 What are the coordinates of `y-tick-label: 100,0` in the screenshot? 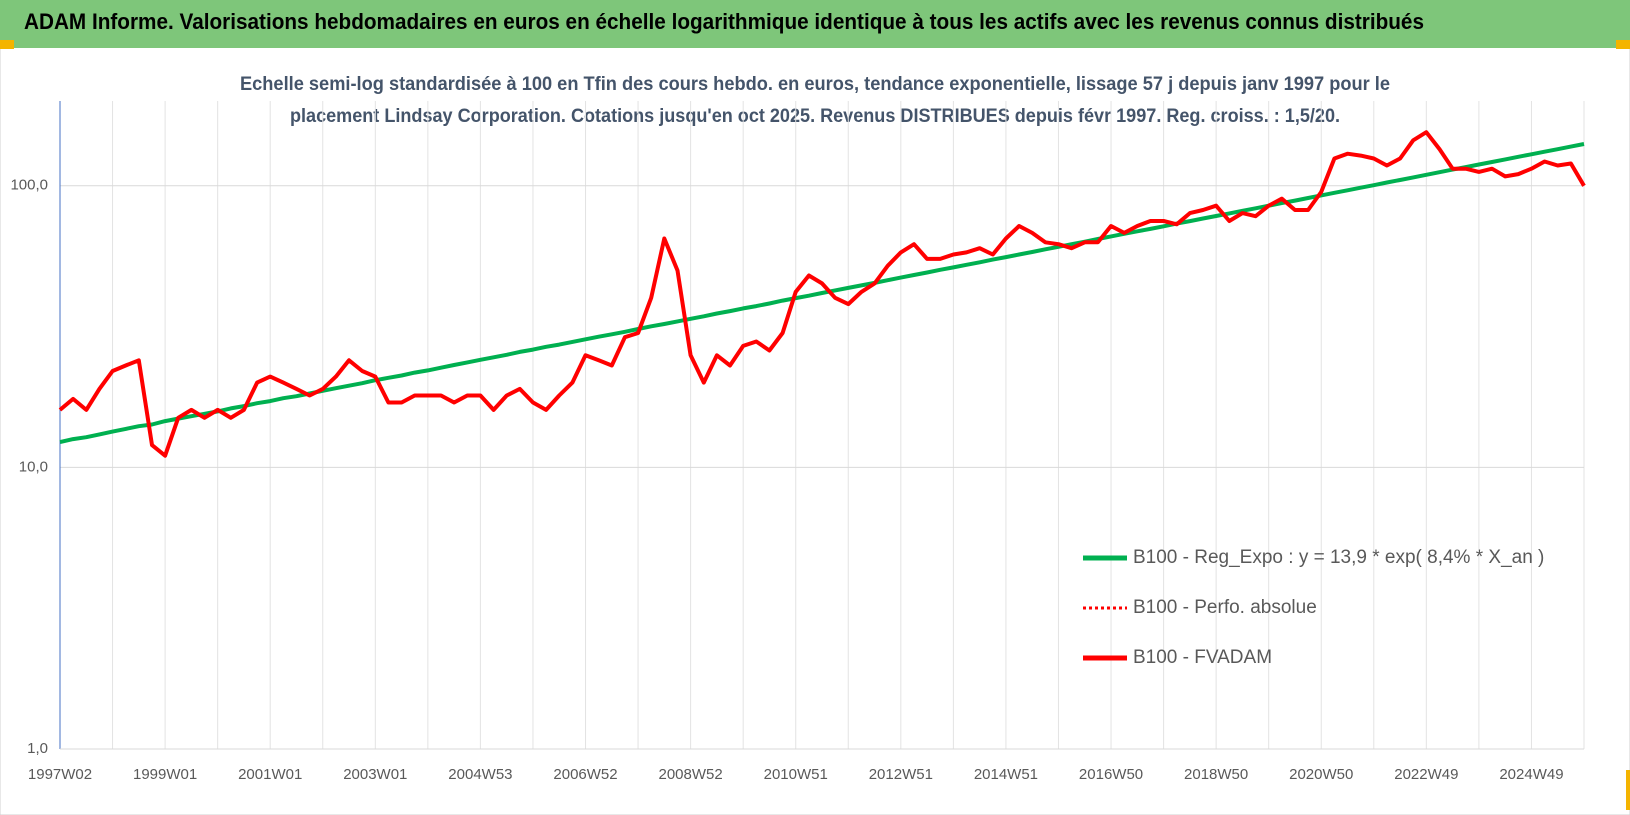 It's located at (29, 185).